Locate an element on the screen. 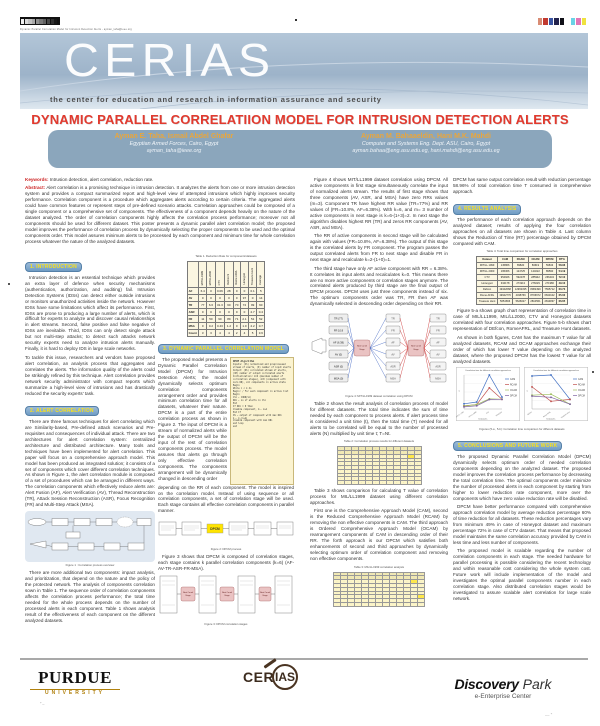 This screenshot has width=600, height=726. table-cell: 0.4 is located at coordinates (261, 312).